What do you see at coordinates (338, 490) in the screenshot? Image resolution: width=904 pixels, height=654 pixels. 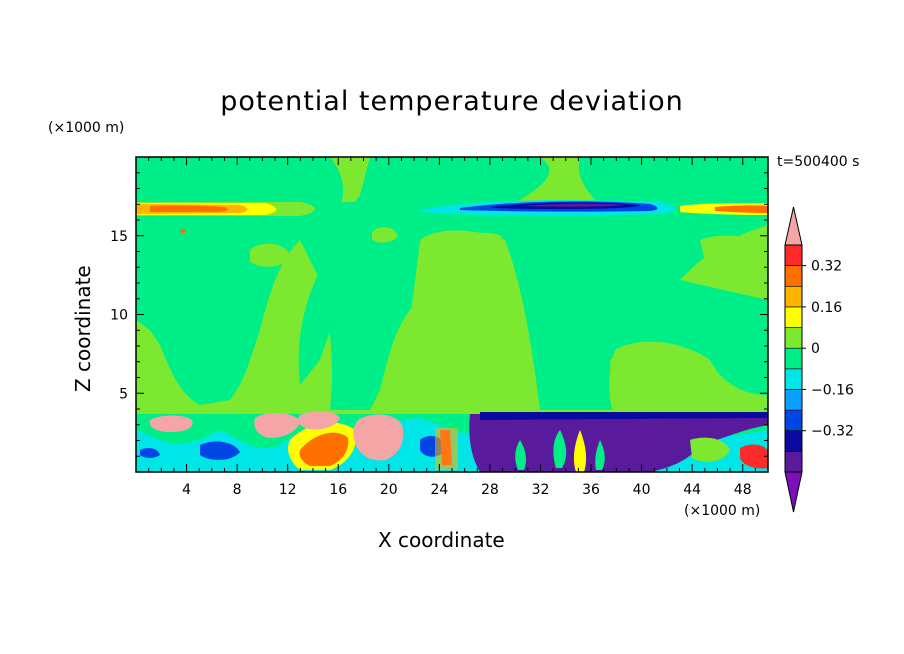 I see `x-tick-label: 16` at bounding box center [338, 490].